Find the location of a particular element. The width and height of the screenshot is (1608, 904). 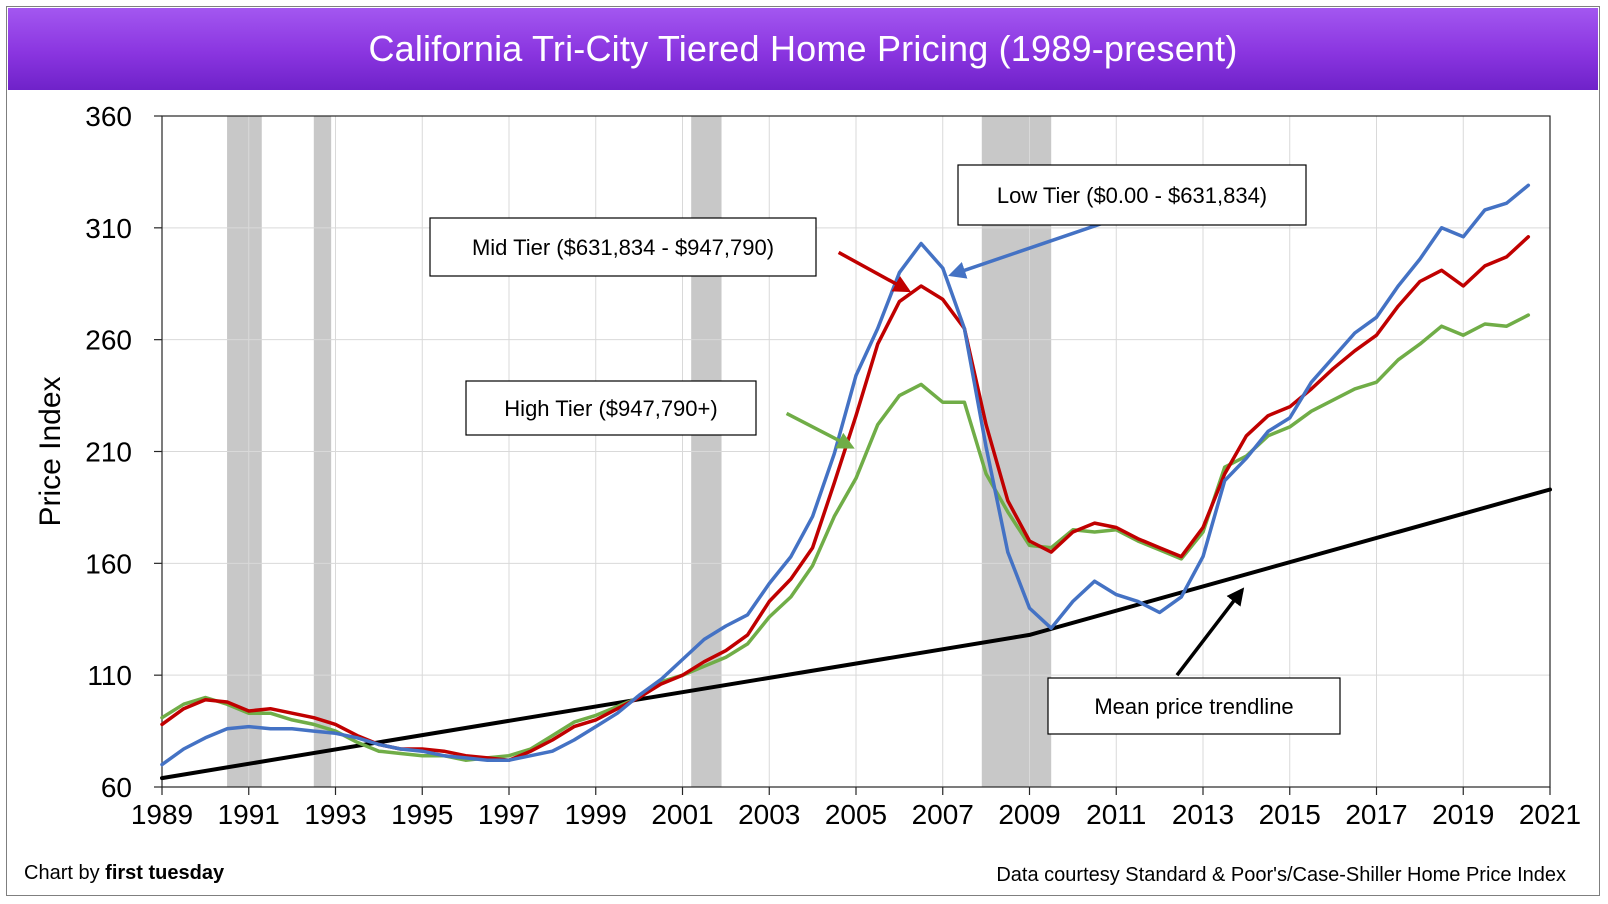

chart-credit: Chart by first tuesday is located at coordinates (124, 873).